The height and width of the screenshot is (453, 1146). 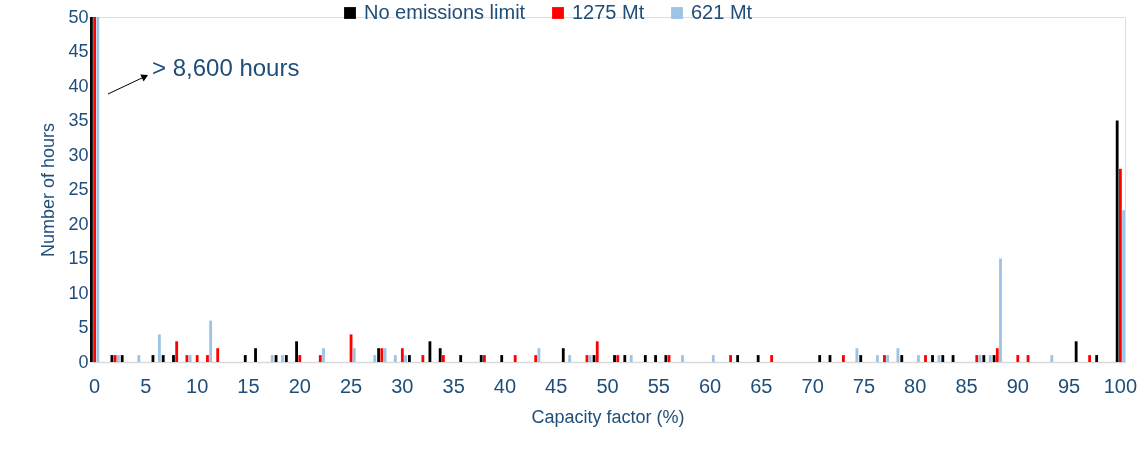 I want to click on y-tick-label: 5, so click(x=83, y=327).